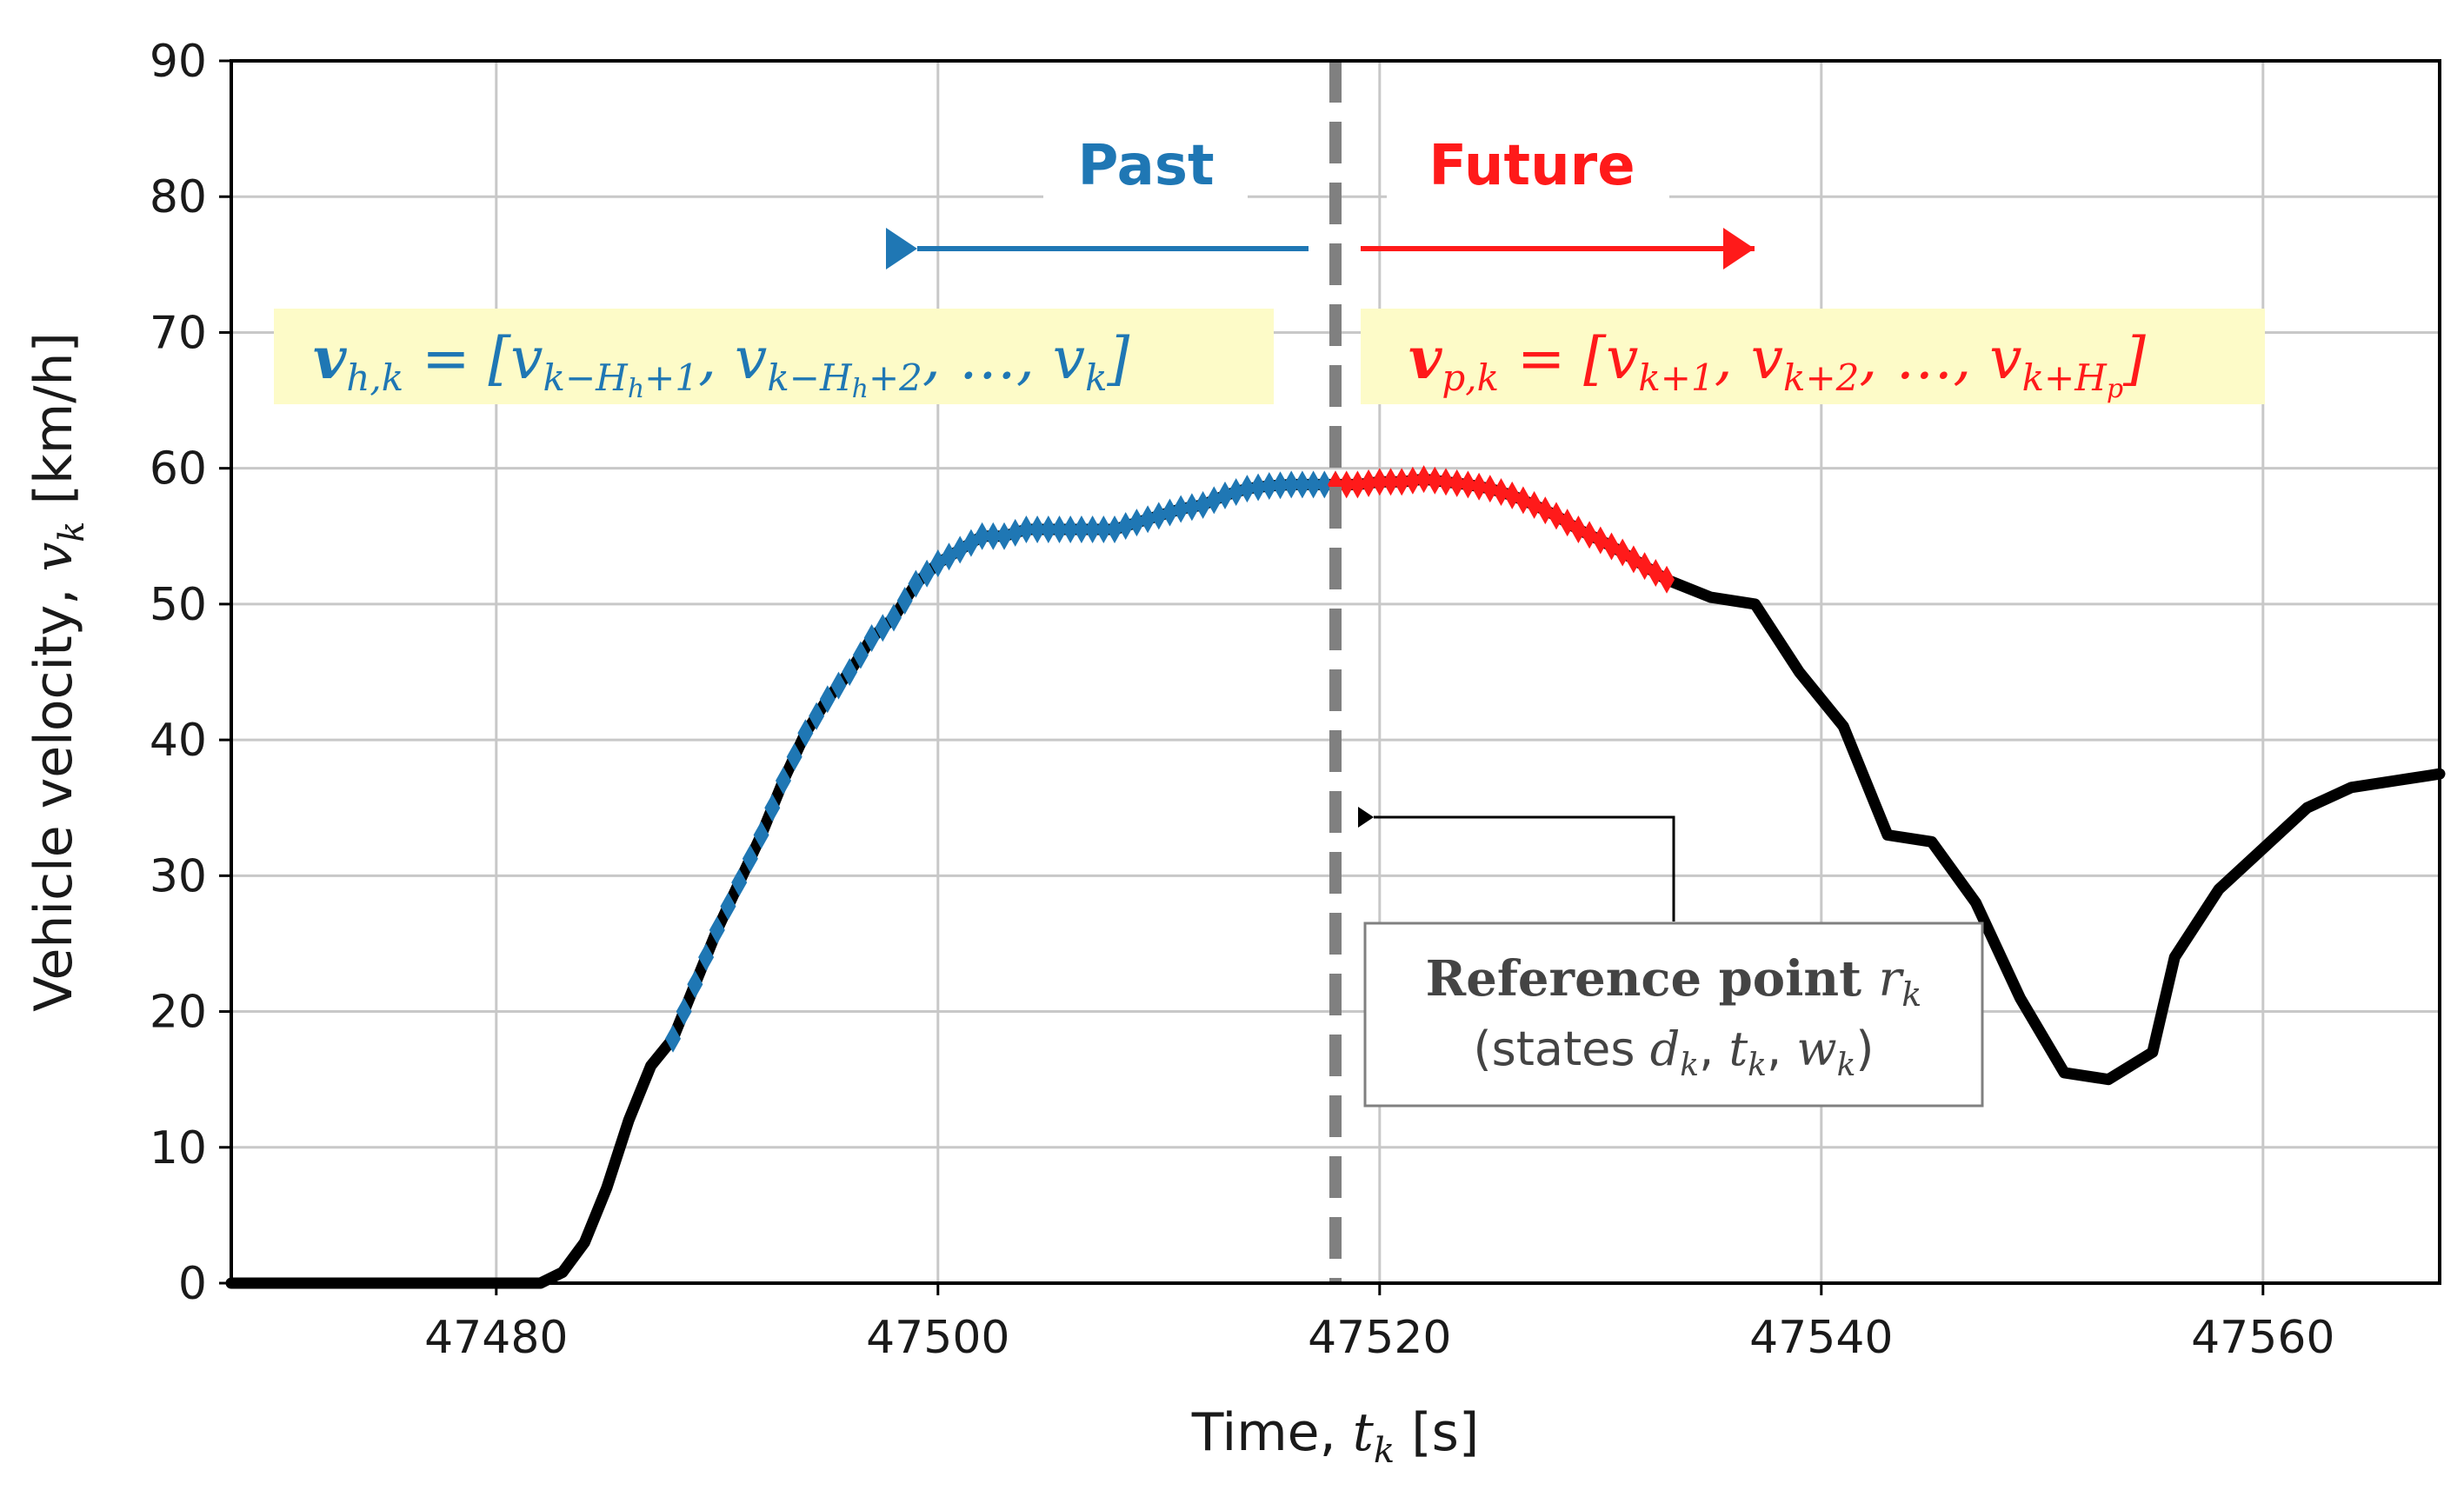 The width and height of the screenshot is (2464, 1497). I want to click on y-tick-label: 80, so click(178, 197).